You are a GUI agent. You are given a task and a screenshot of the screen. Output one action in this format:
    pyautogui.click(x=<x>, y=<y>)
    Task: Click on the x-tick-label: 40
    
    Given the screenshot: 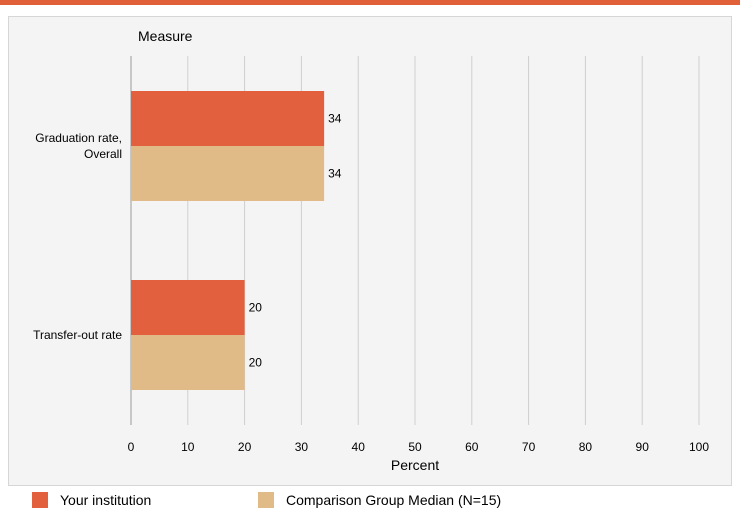 What is the action you would take?
    pyautogui.click(x=359, y=447)
    